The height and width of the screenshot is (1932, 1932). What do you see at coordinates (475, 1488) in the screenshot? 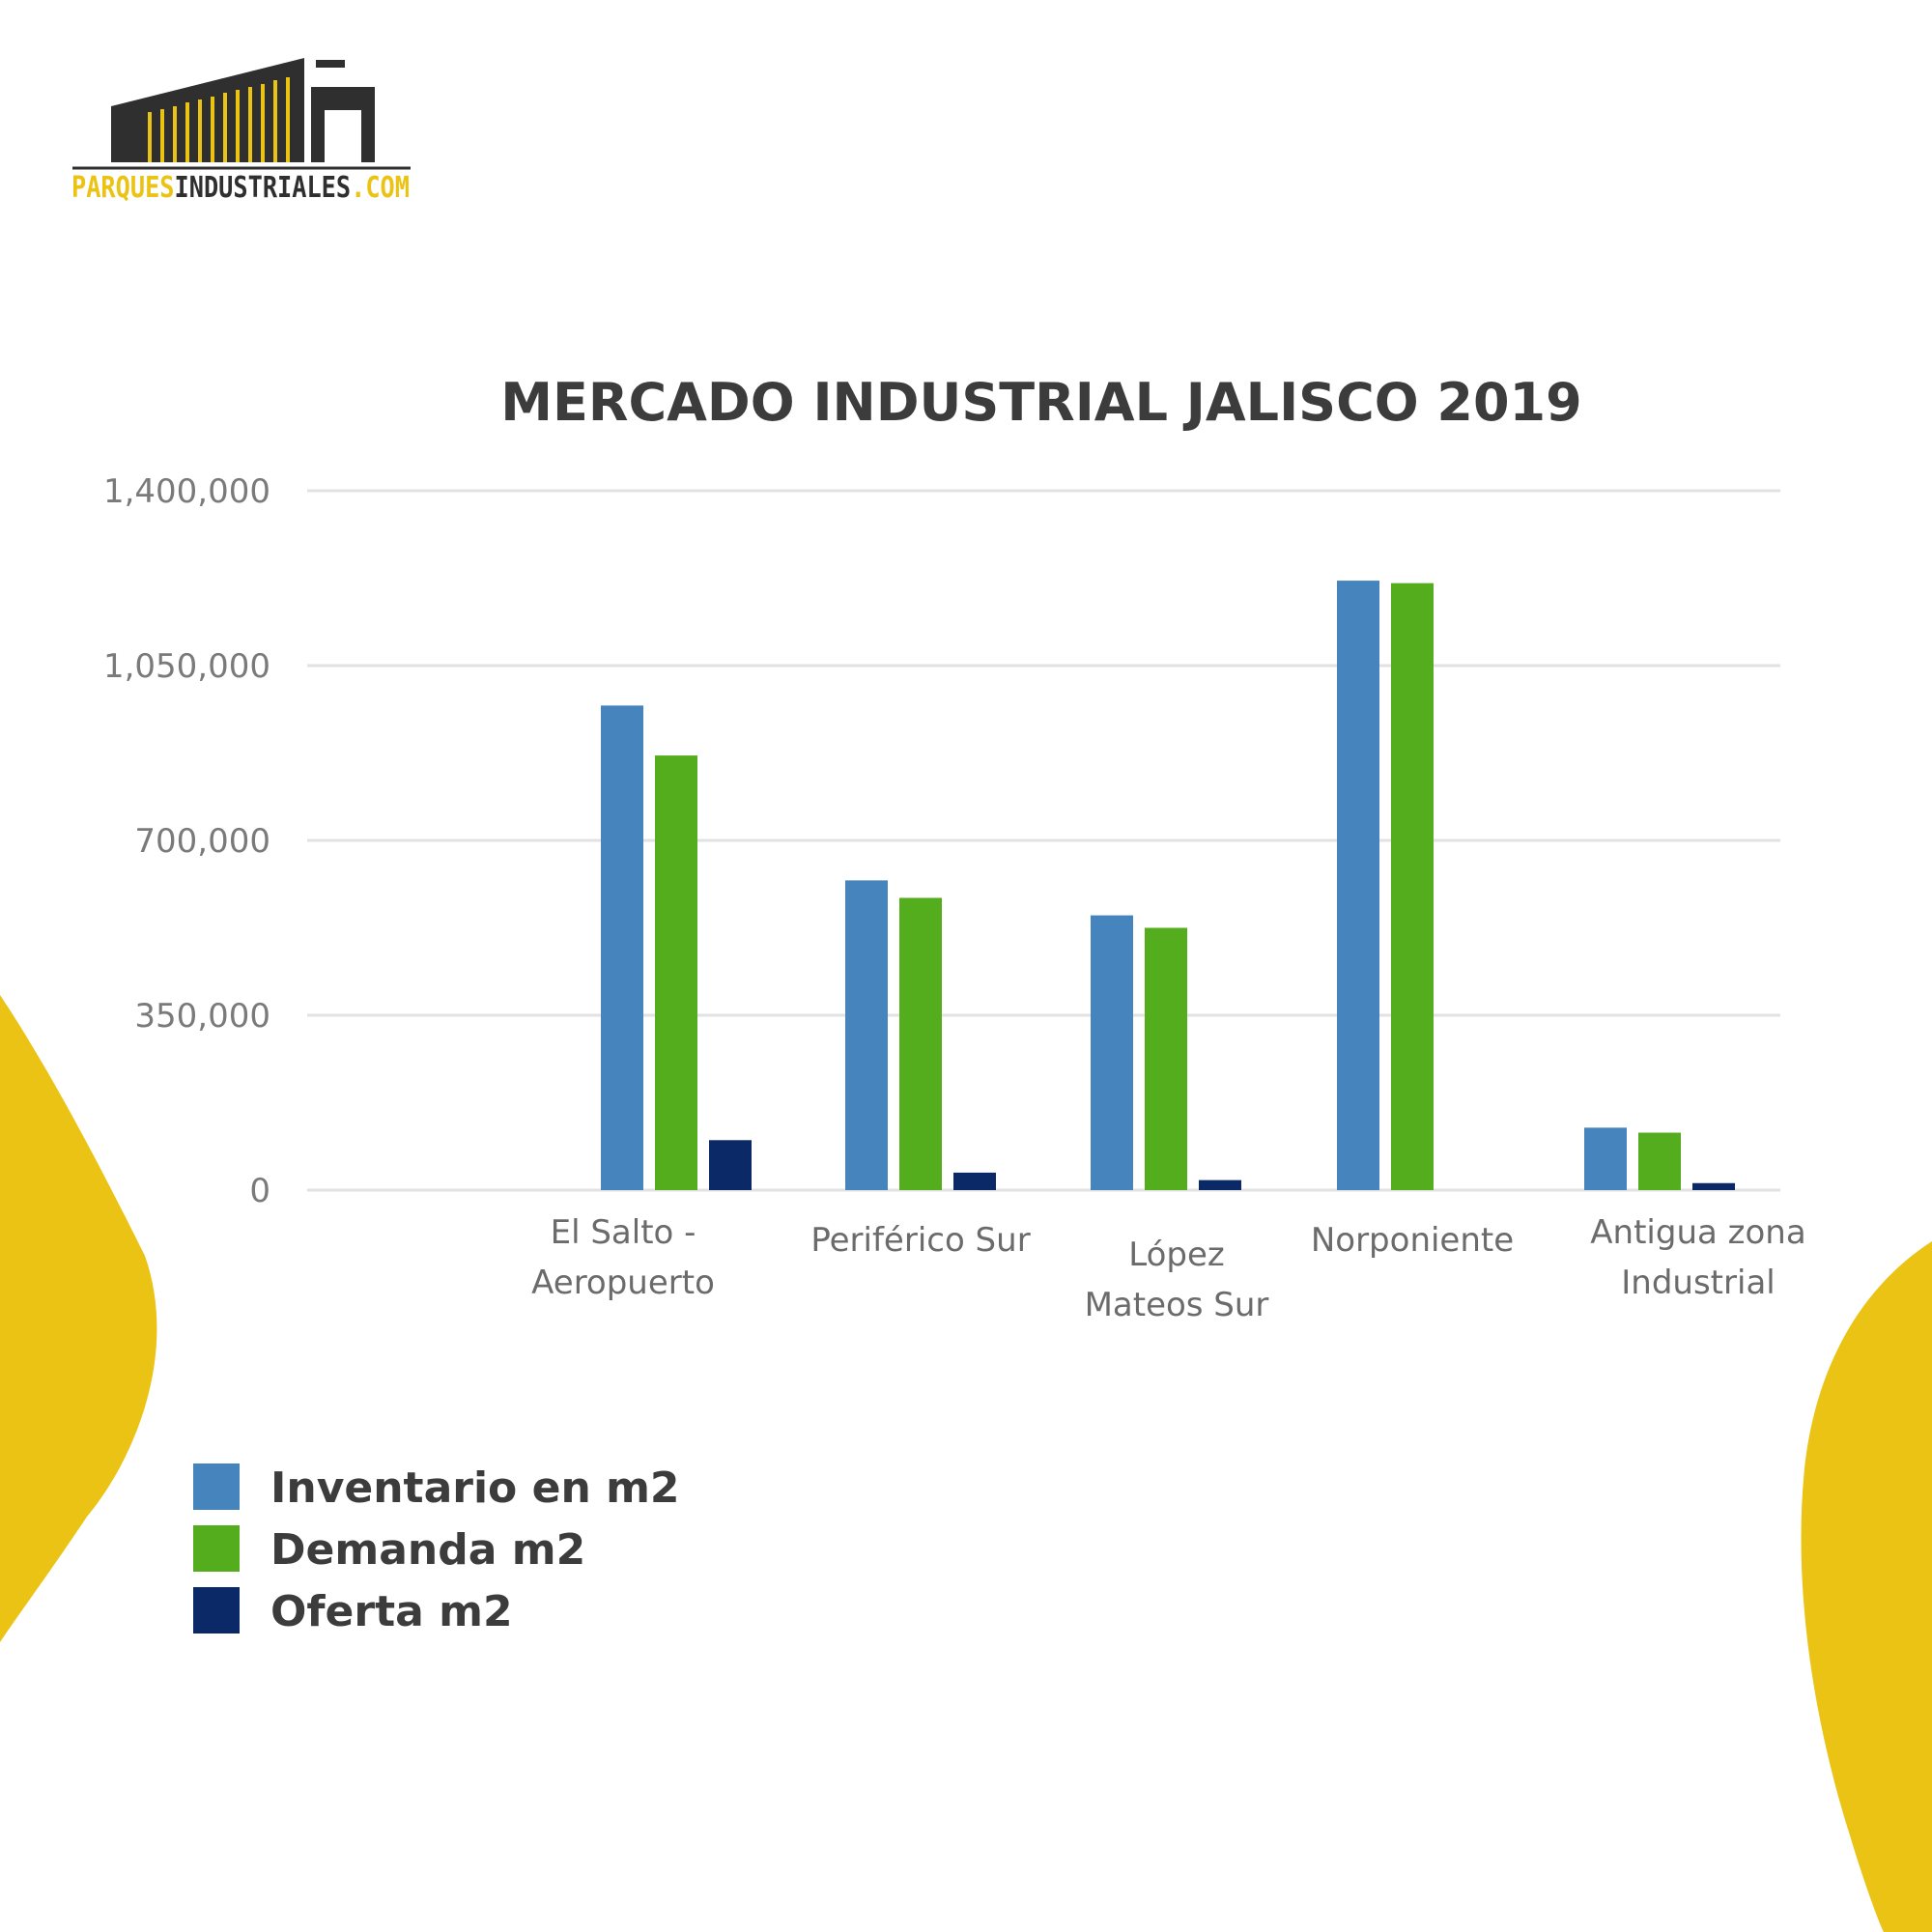
I see `legend-label: Inventario en m2` at bounding box center [475, 1488].